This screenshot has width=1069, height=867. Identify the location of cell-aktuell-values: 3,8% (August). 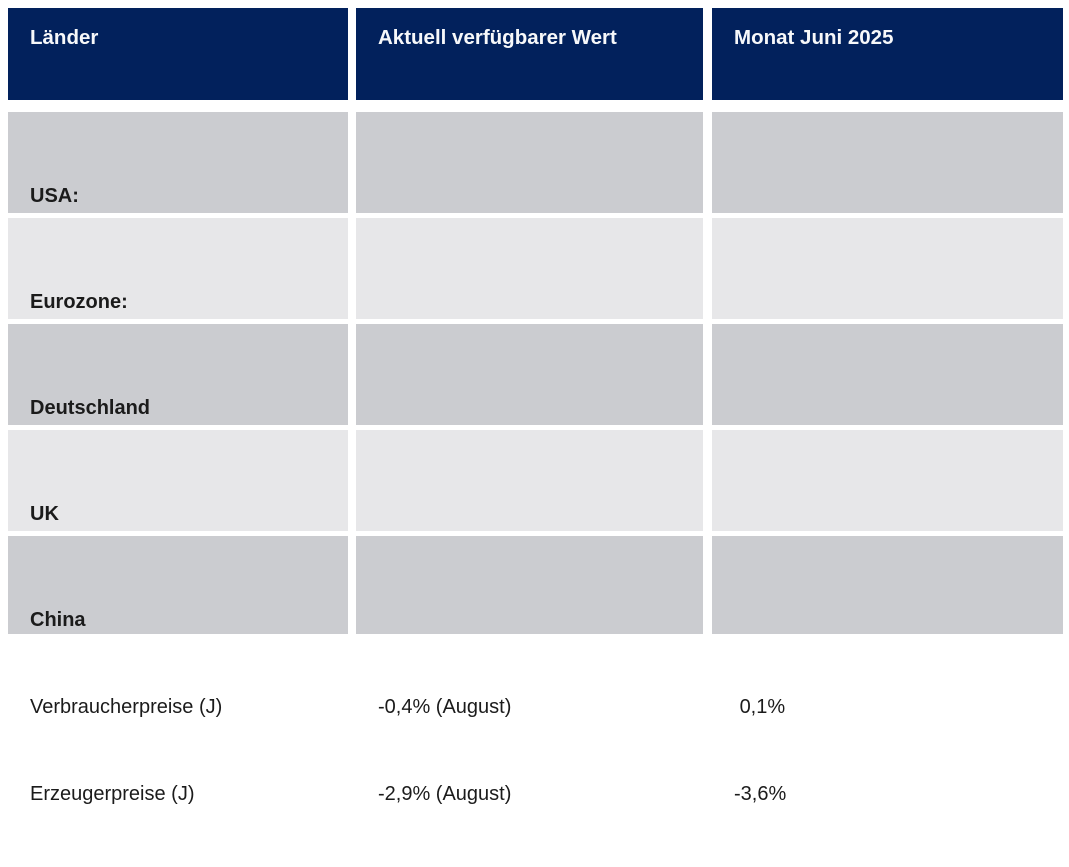
(529, 521).